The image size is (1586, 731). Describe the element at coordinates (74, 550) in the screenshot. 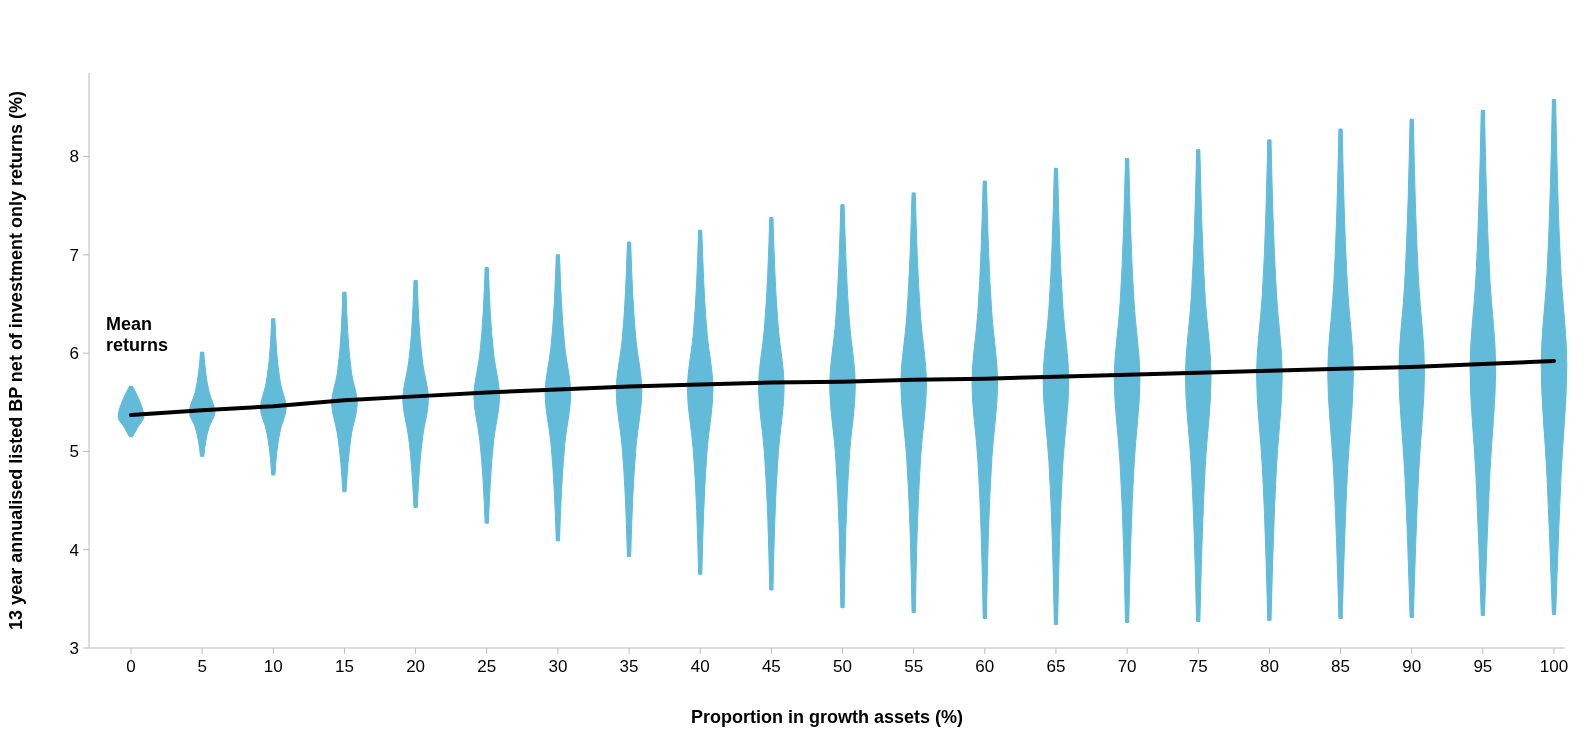

I see `y-tick-label: 4` at that location.